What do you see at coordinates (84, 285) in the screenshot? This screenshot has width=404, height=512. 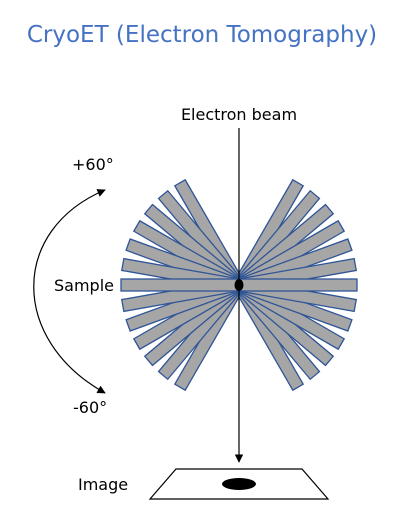 I see `sample-label: Sample` at bounding box center [84, 285].